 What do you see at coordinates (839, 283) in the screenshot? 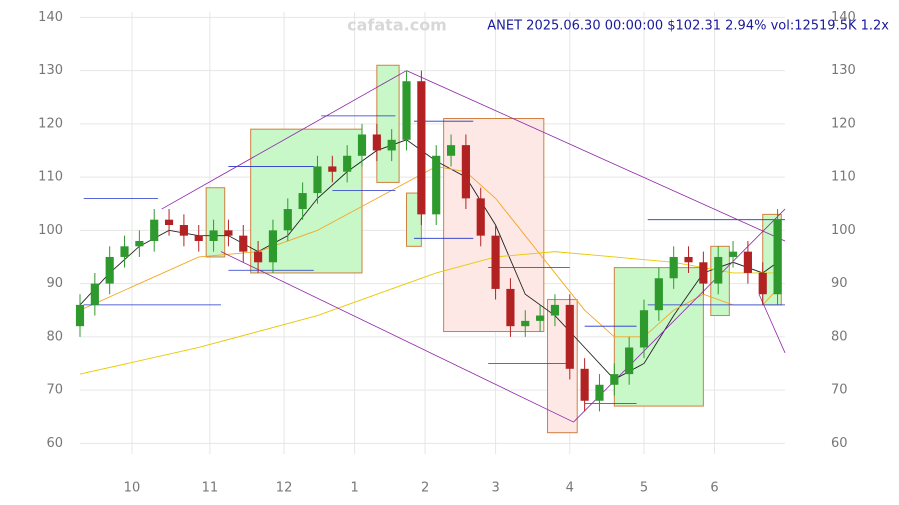
I see `y-tick-label-right: 90` at bounding box center [839, 283].